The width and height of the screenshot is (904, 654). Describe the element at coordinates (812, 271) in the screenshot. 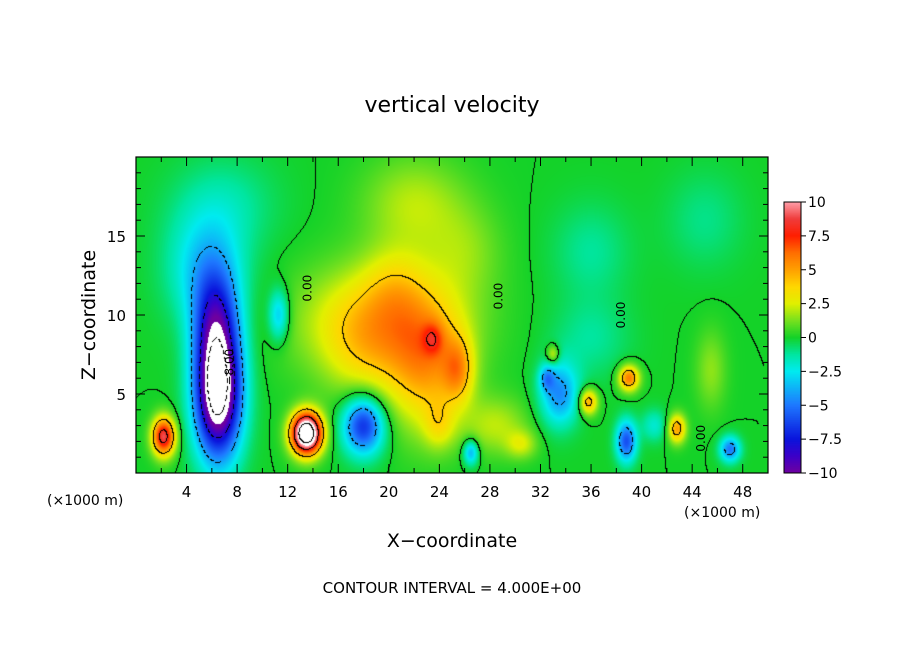

I see `colorbar-tick-label-2: 5` at that location.